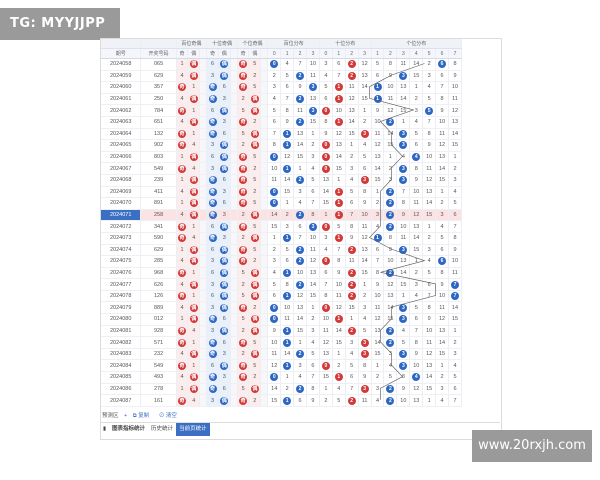  Describe the element at coordinates (121, 145) in the screenshot. I see `issue-cell: 2024065` at that location.